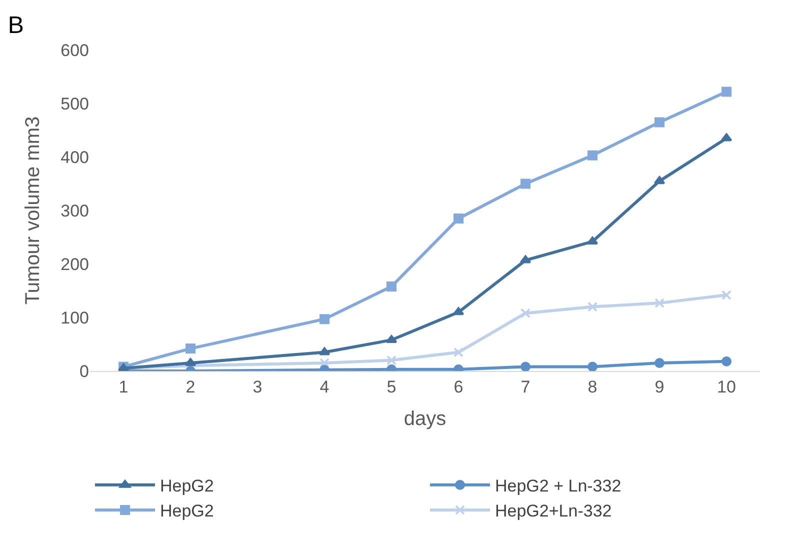  What do you see at coordinates (74, 50) in the screenshot?
I see `y-tick-label: 600` at bounding box center [74, 50].